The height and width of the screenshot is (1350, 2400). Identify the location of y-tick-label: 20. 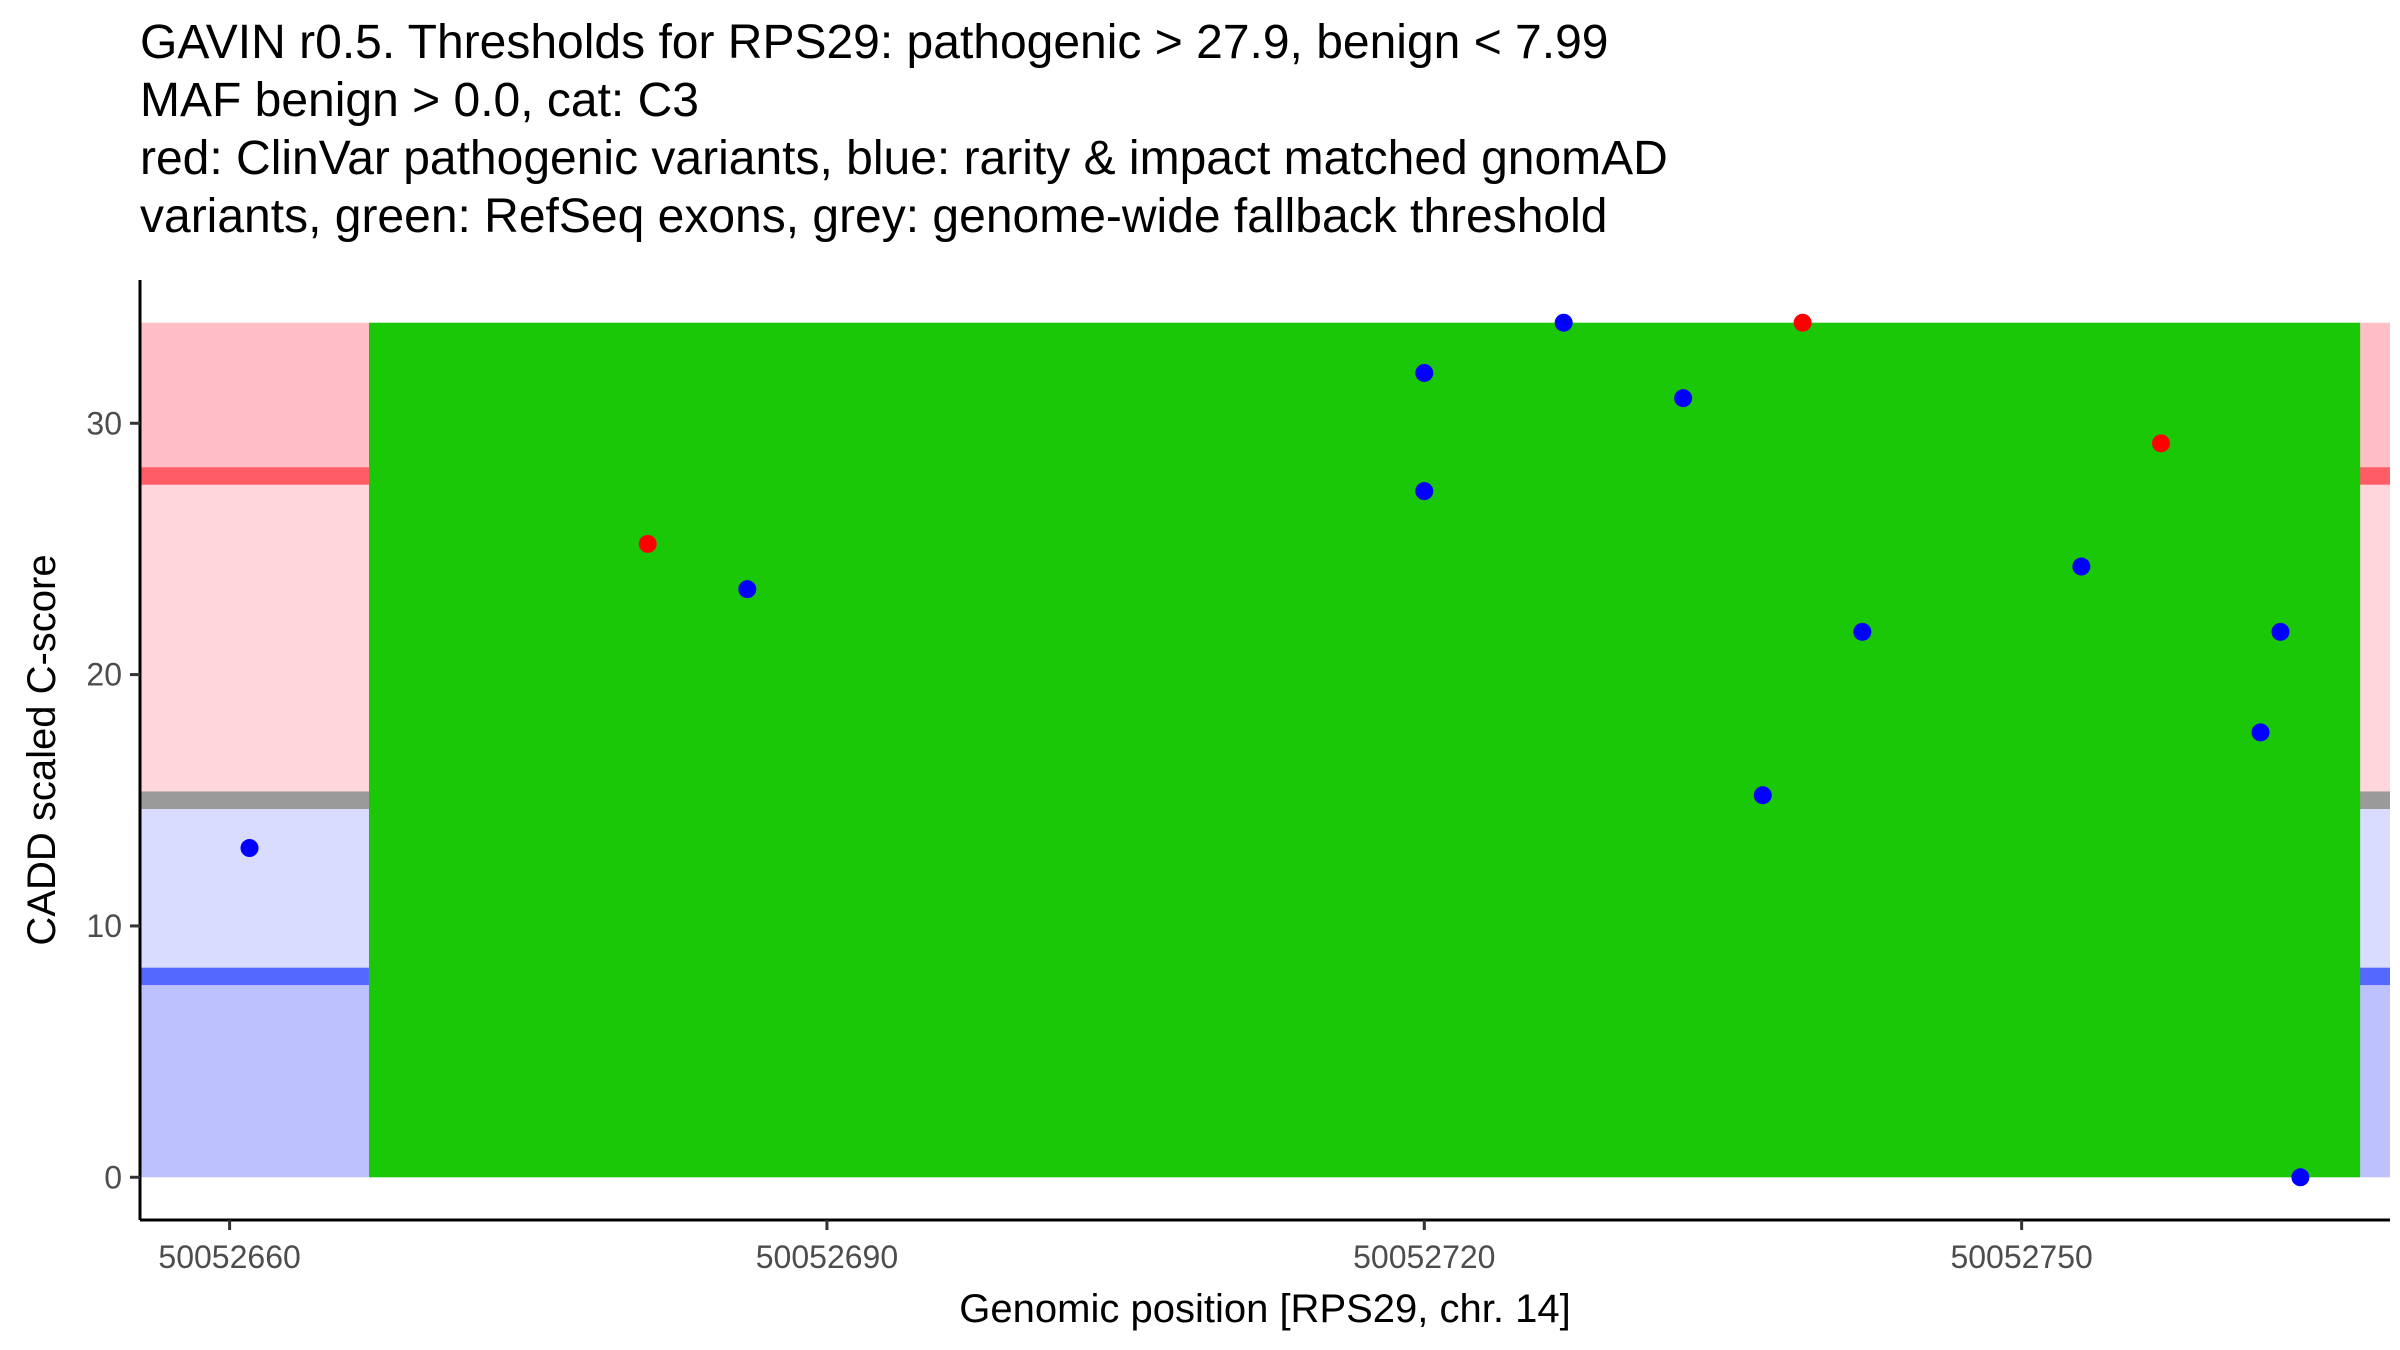
(104, 675).